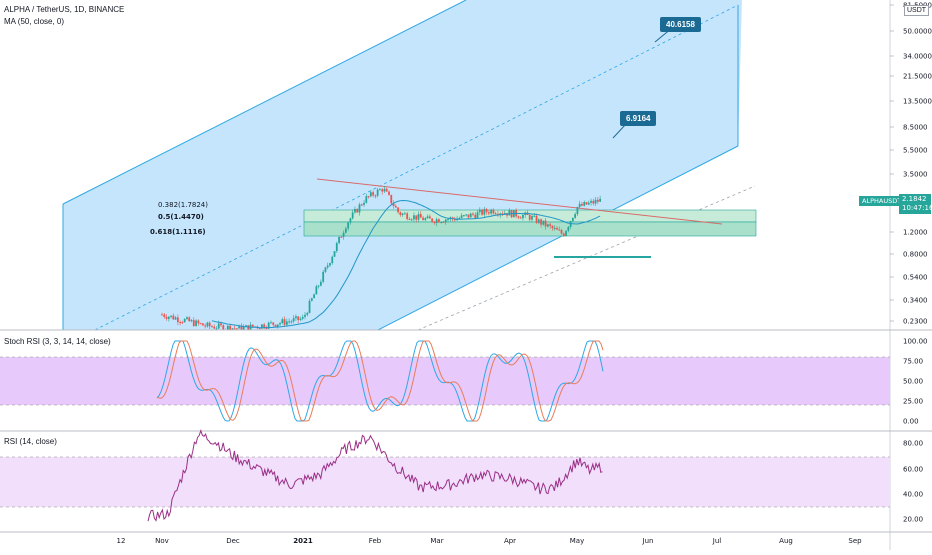 This screenshot has height=555, width=932. I want to click on currency-label: USDT, so click(916, 10).